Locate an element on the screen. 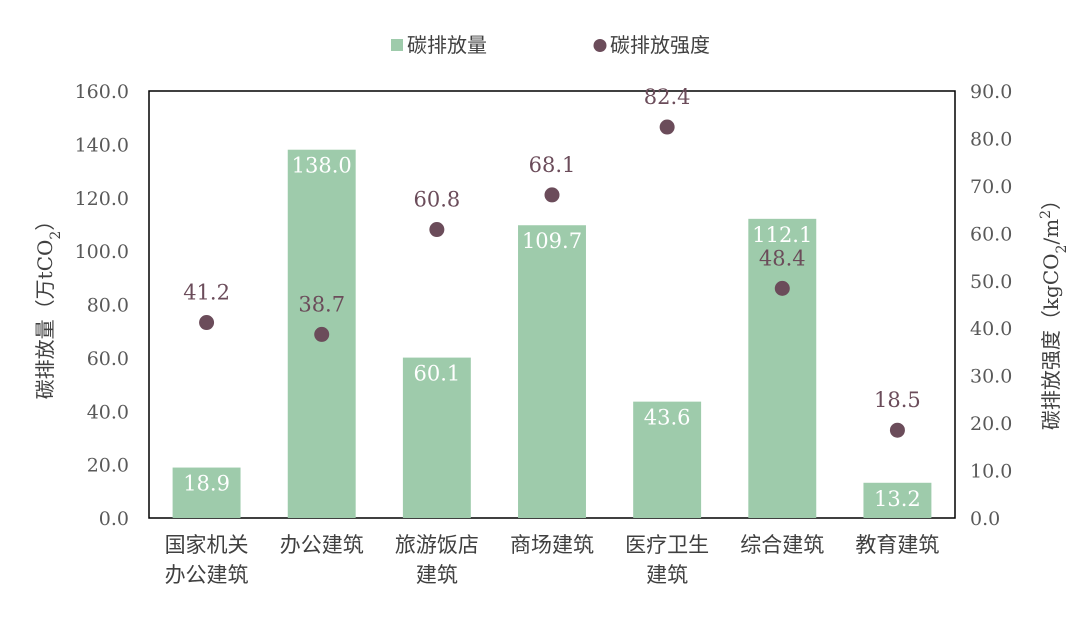 This screenshot has height=634, width=1080. right-tick-label: 90.0 is located at coordinates (991, 92).